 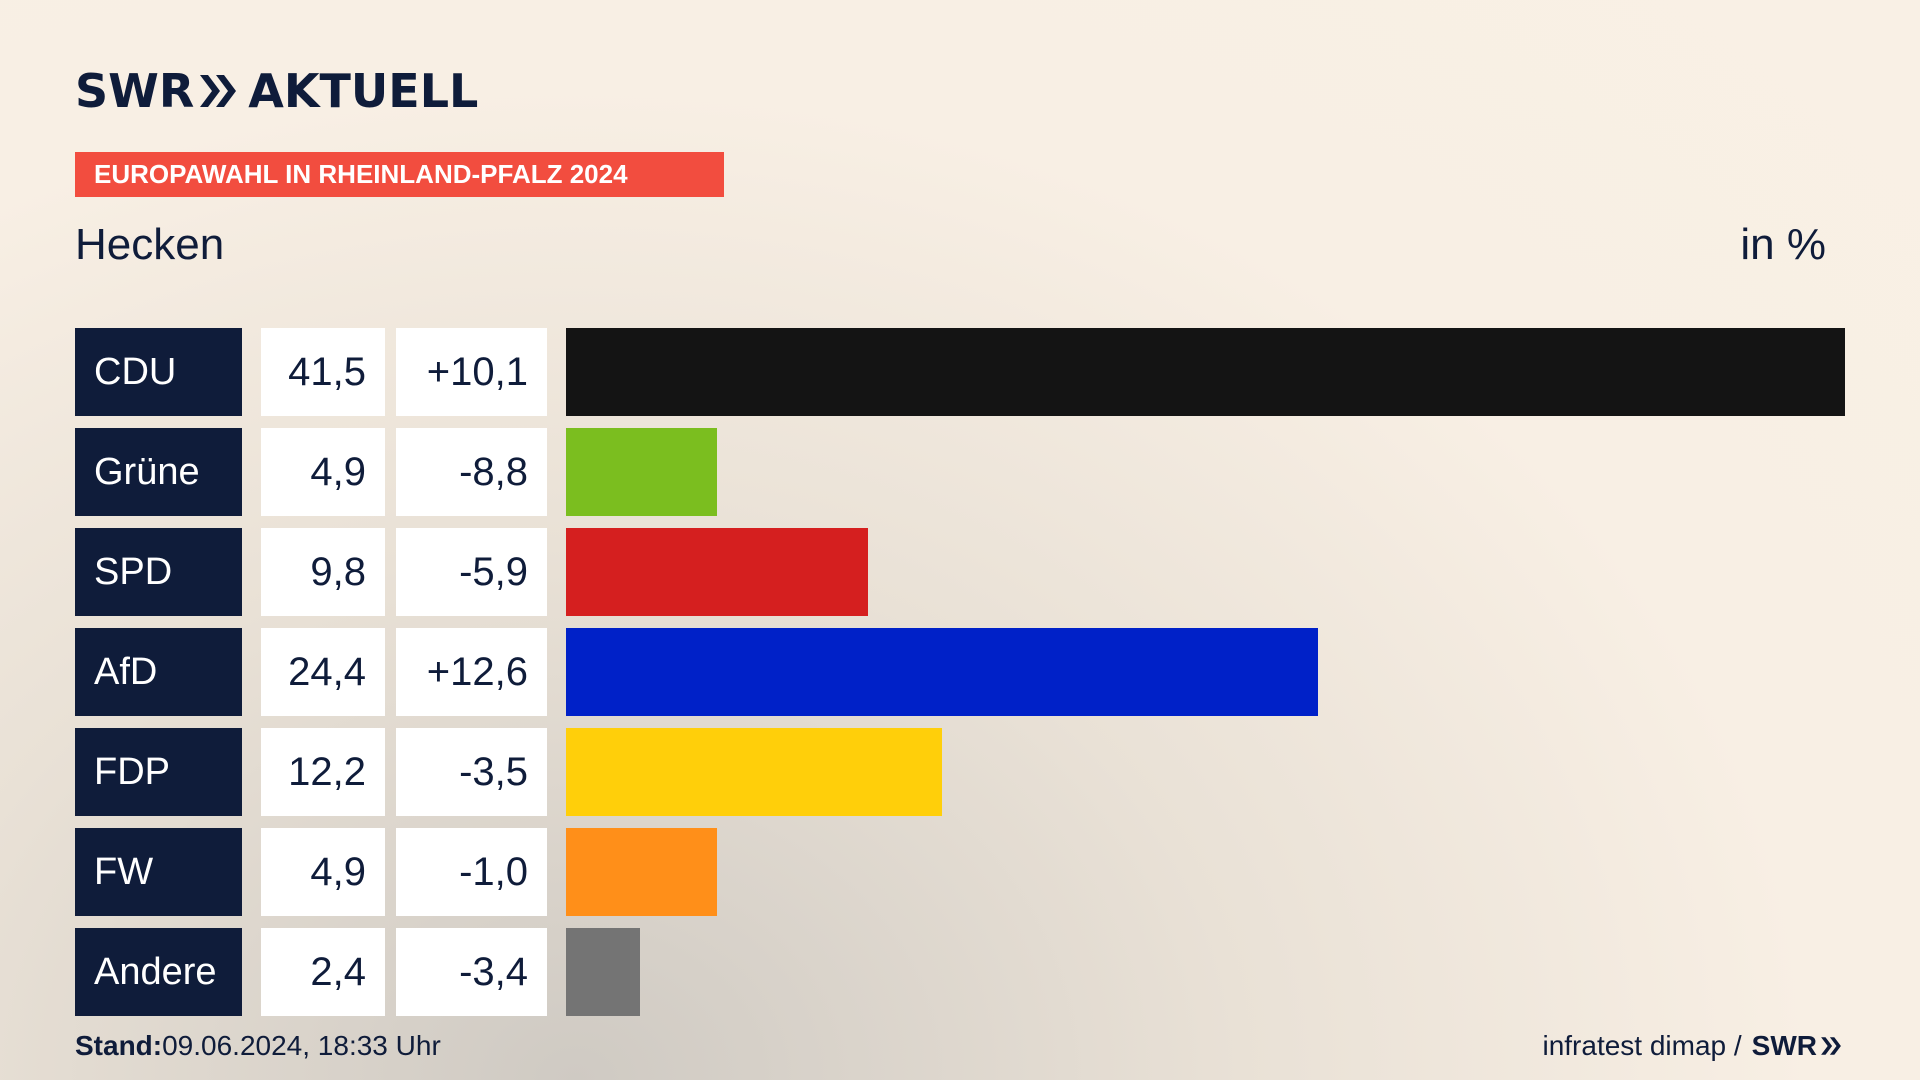 What do you see at coordinates (471, 972) in the screenshot?
I see `diff-value: -3,4` at bounding box center [471, 972].